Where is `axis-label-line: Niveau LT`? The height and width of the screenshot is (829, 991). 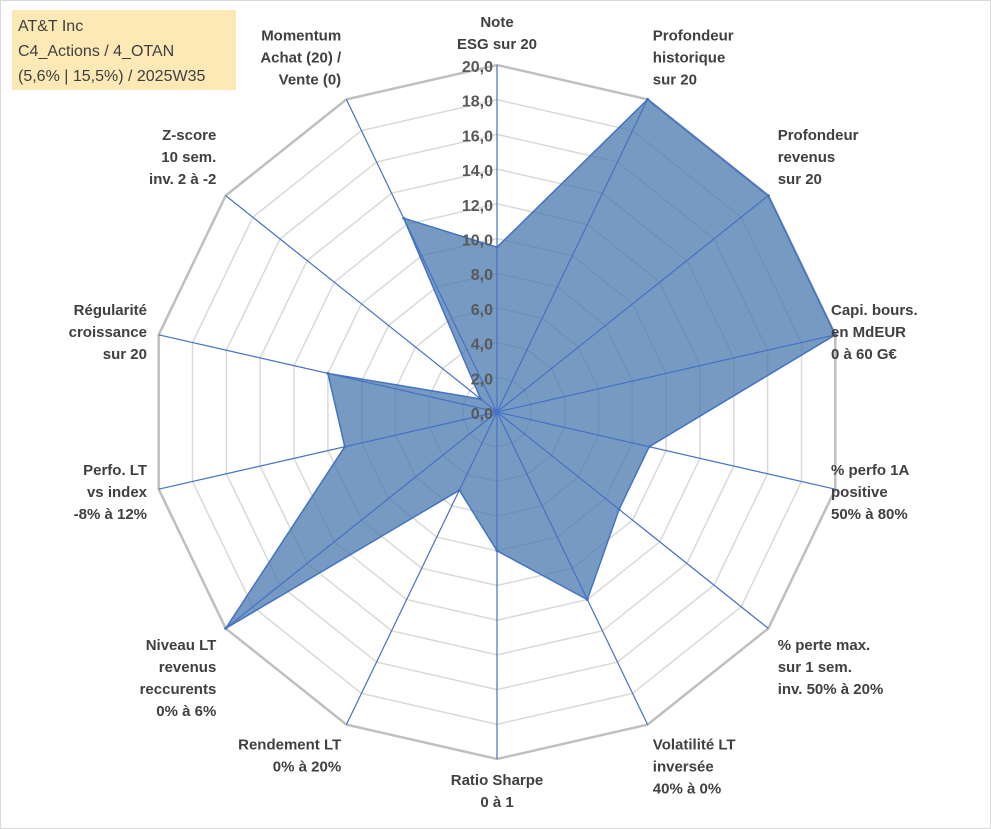
axis-label-line: Niveau LT is located at coordinates (181, 645).